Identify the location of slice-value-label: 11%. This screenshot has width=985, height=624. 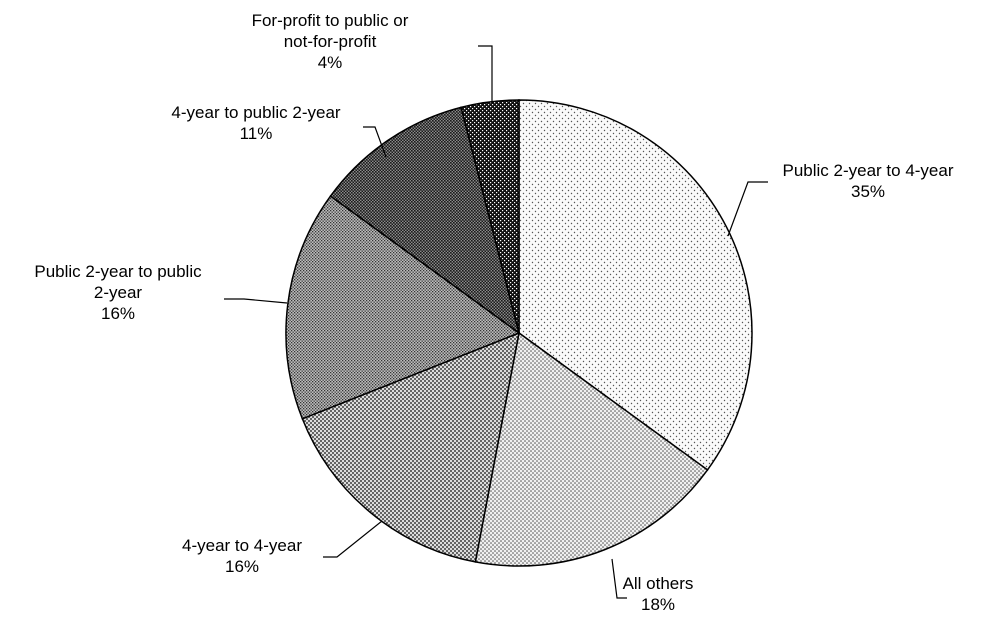
(256, 133).